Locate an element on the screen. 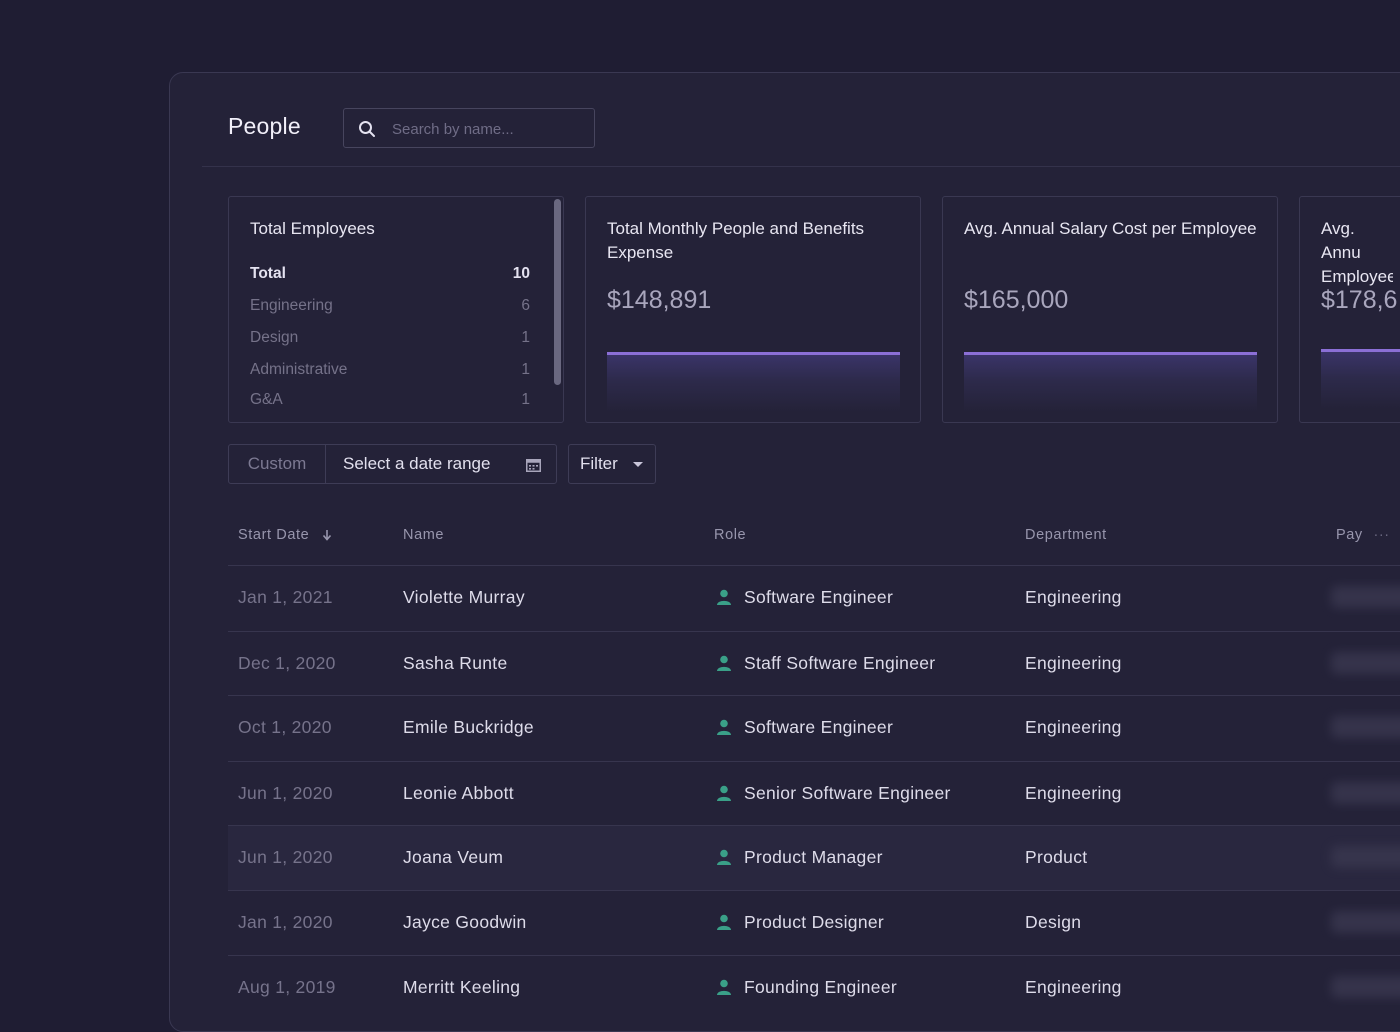 The width and height of the screenshot is (1400, 1032). employee-row-count: 10 is located at coordinates (521, 273).